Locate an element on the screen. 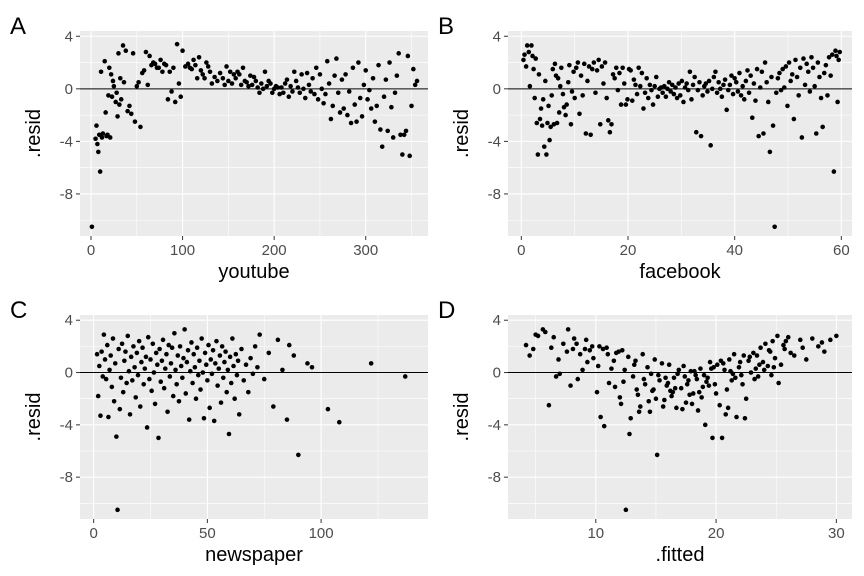  x-tick-label: 50 is located at coordinates (207, 533).